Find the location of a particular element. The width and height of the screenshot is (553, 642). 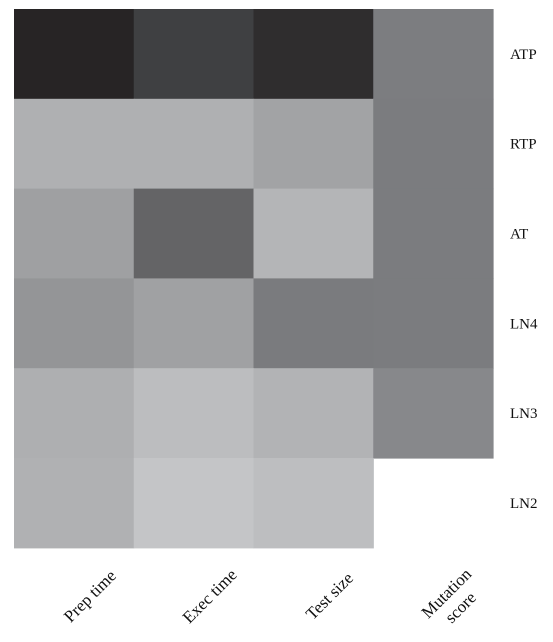

row-label-at: AT is located at coordinates (519, 235).